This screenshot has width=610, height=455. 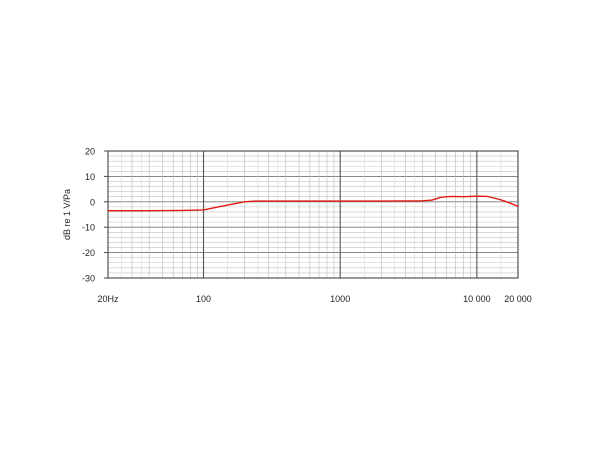 What do you see at coordinates (518, 299) in the screenshot?
I see `x-tick-label: 20 000` at bounding box center [518, 299].